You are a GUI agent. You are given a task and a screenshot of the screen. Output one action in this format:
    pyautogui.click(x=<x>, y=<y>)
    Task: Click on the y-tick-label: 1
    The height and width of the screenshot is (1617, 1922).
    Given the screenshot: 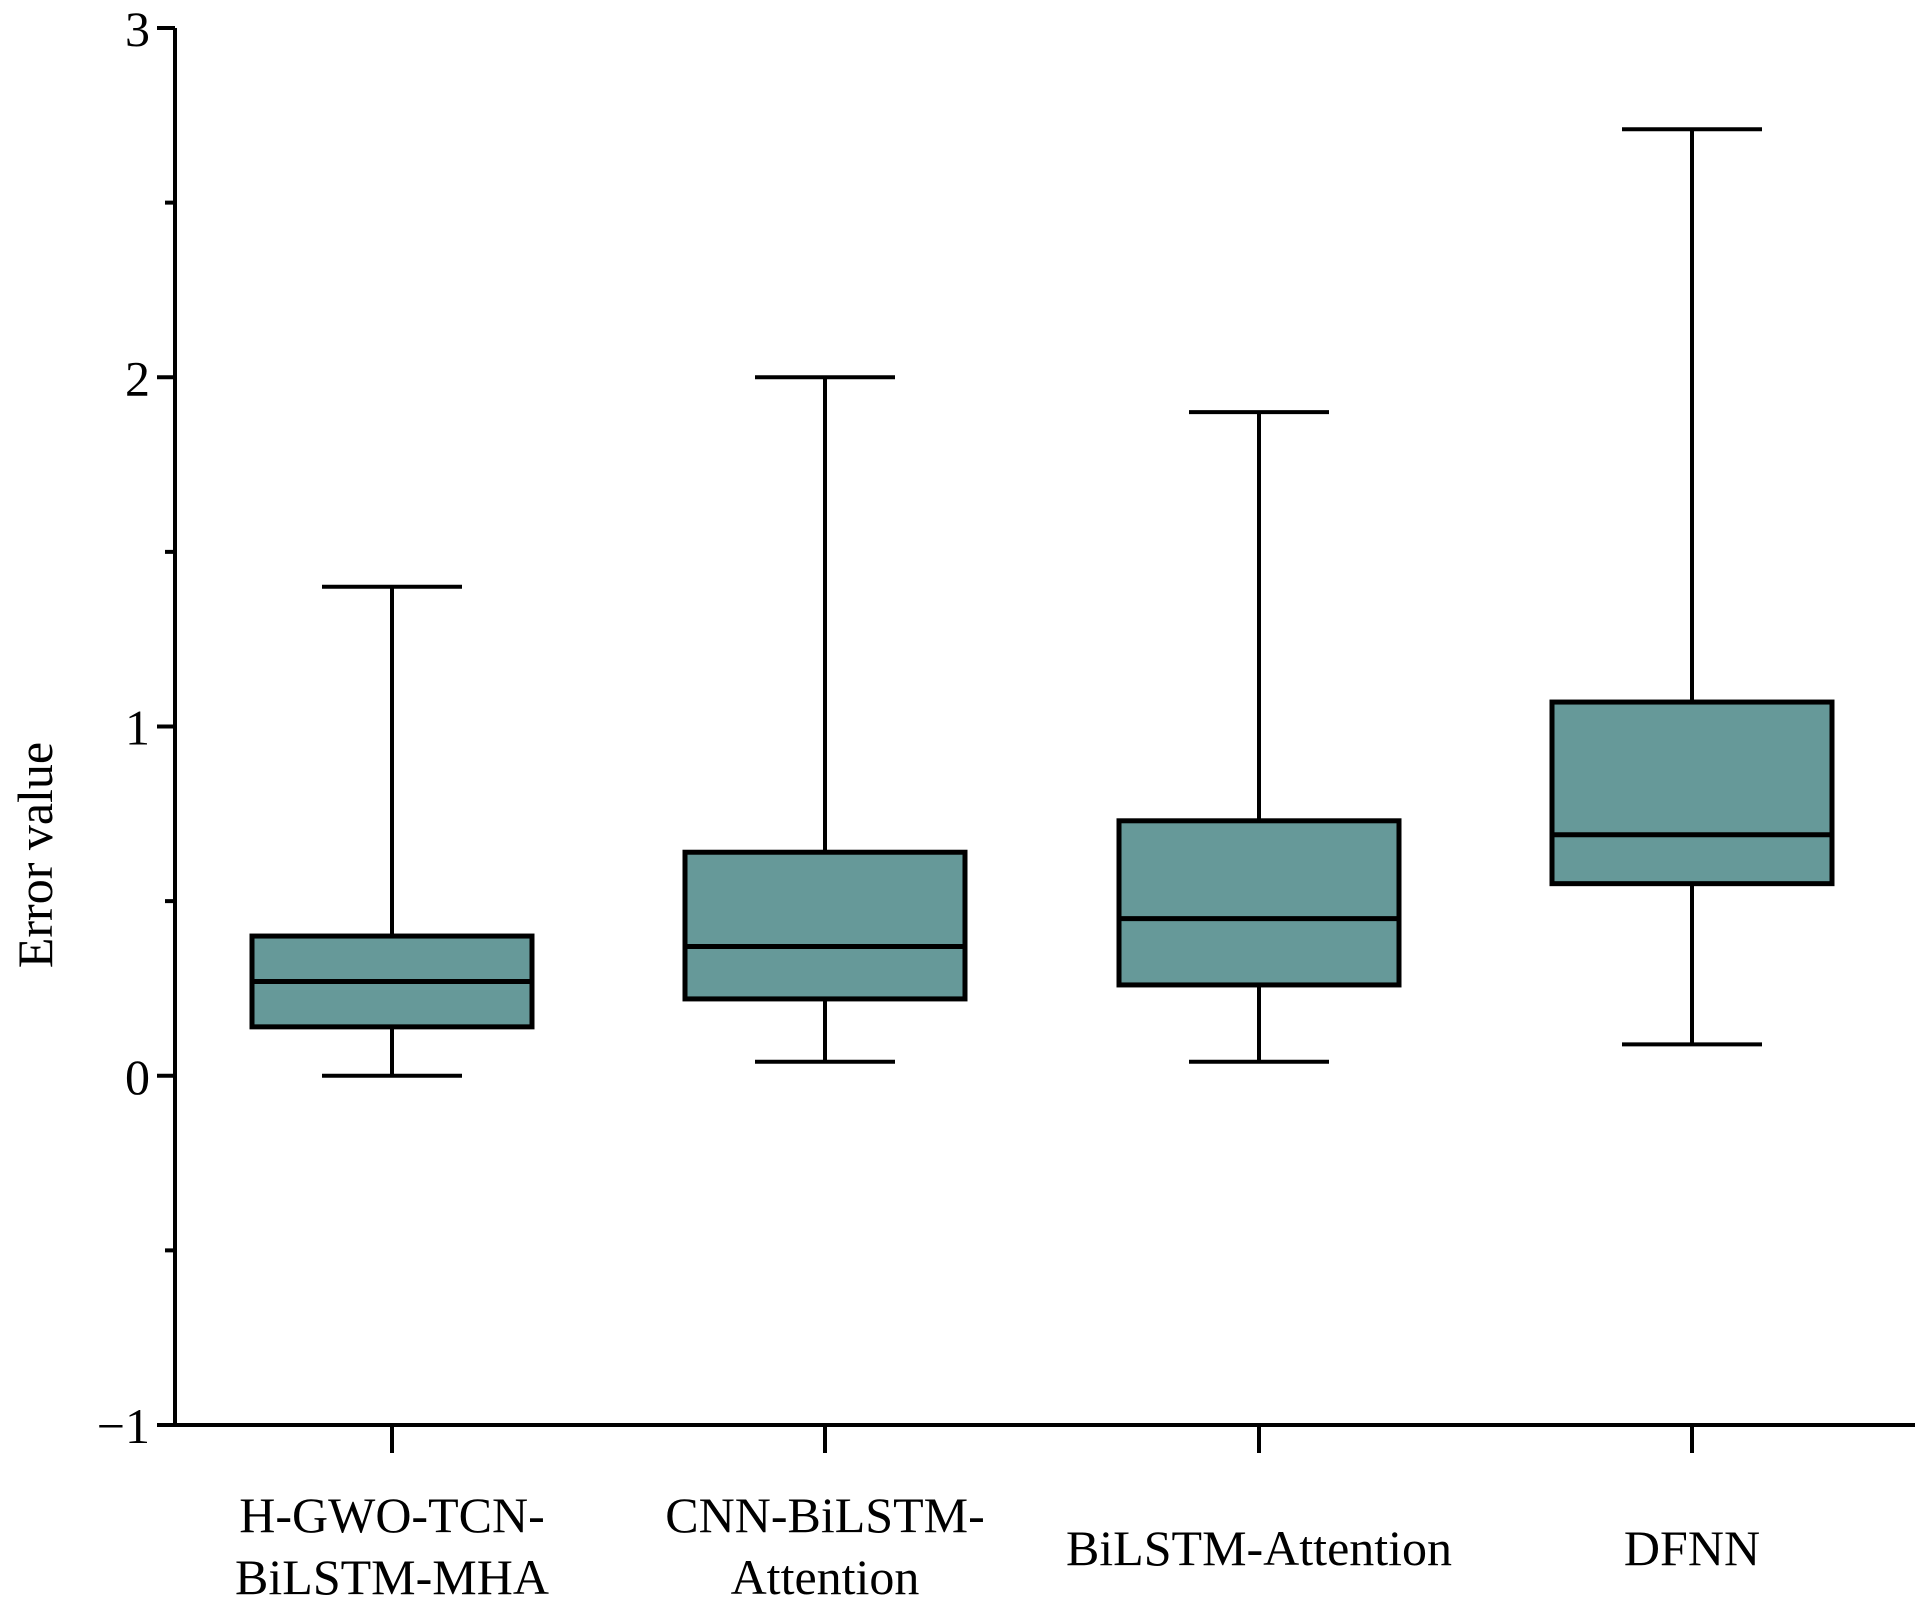 What is the action you would take?
    pyautogui.click(x=137, y=728)
    